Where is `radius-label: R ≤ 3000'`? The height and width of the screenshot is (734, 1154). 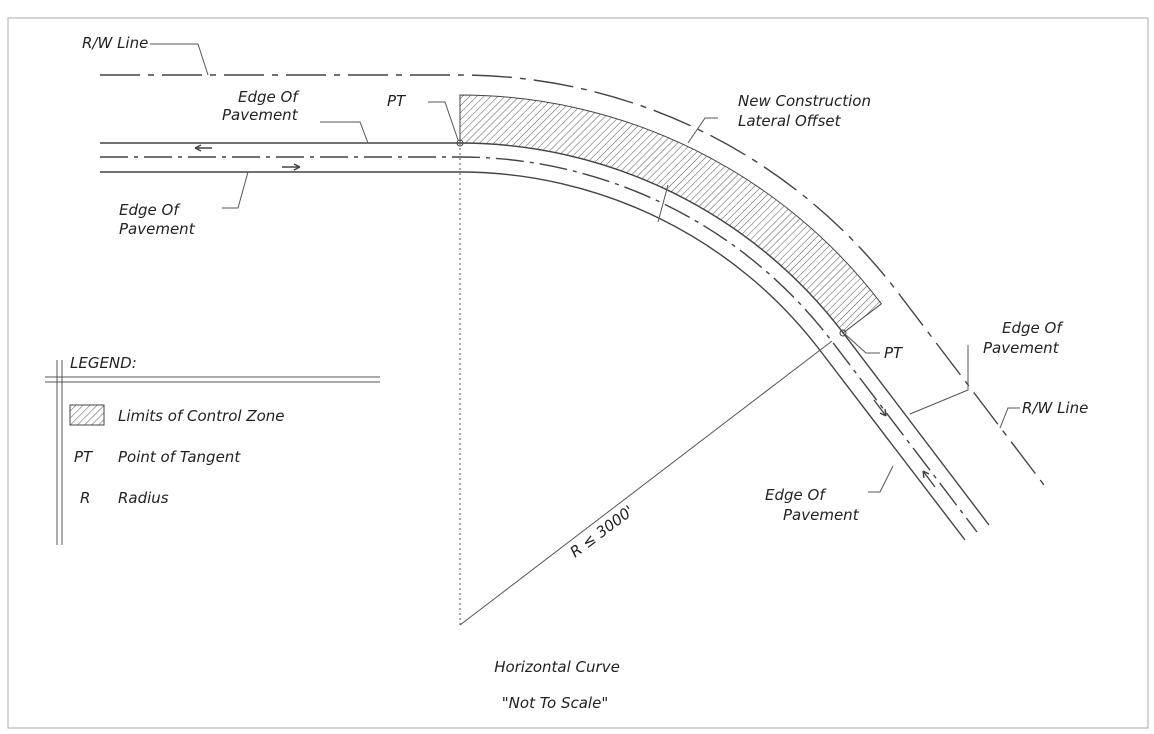 radius-label: R ≤ 3000' is located at coordinates (602, 531).